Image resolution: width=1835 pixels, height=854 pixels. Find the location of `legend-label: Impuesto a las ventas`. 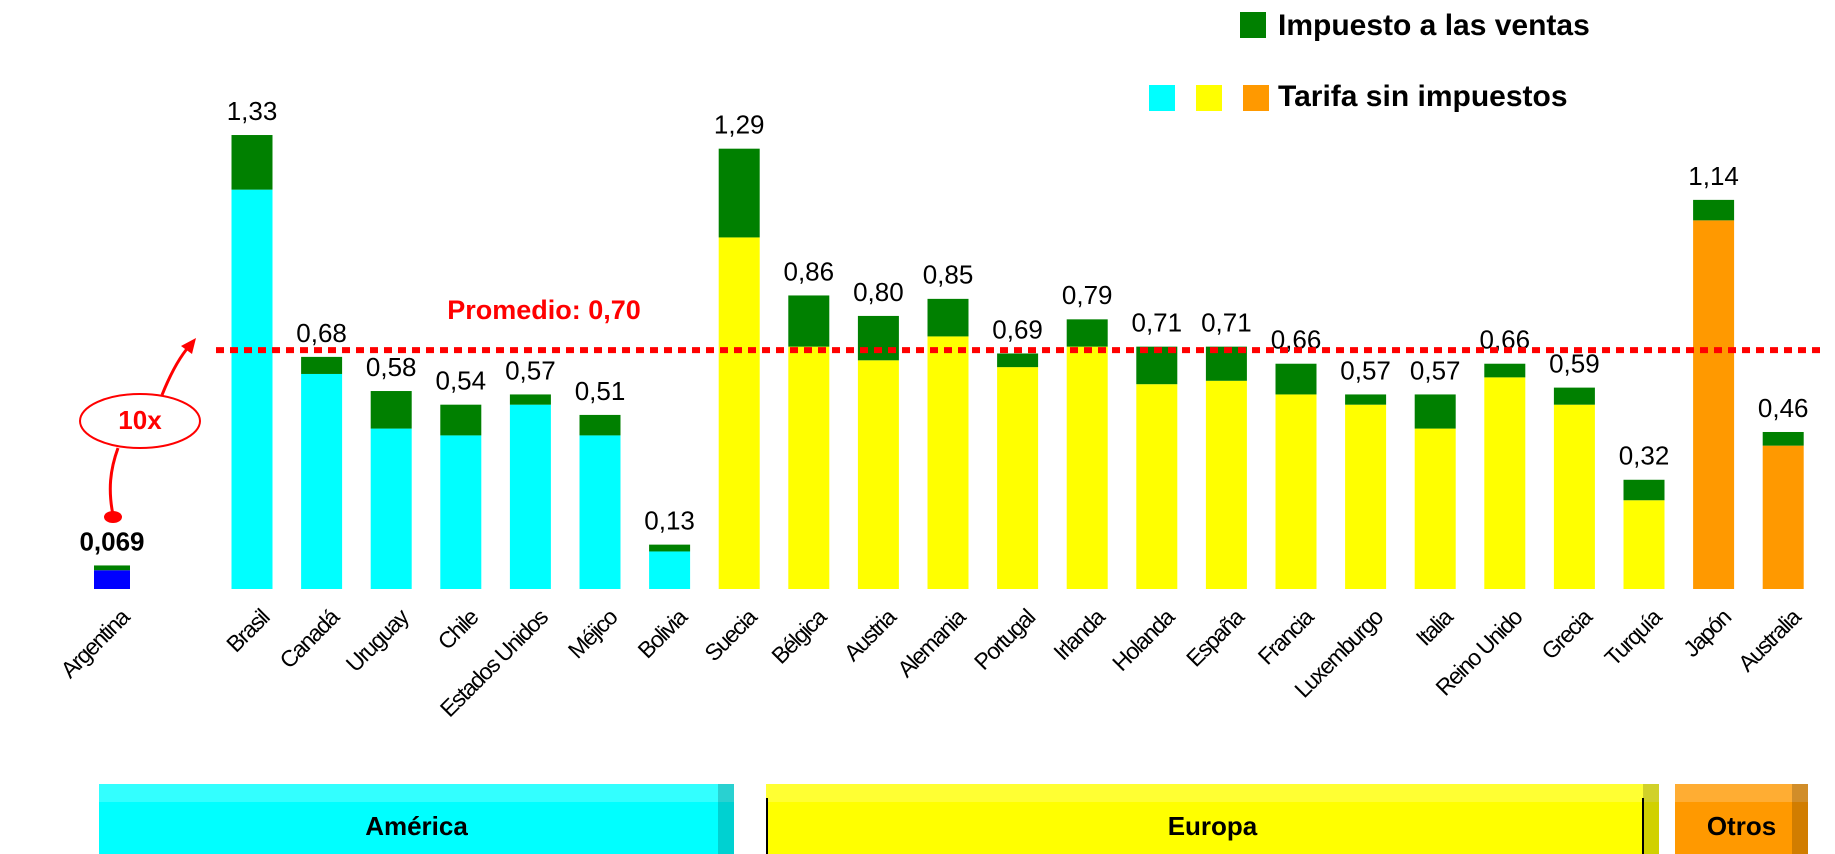

legend-label: Impuesto a las ventas is located at coordinates (1434, 25).